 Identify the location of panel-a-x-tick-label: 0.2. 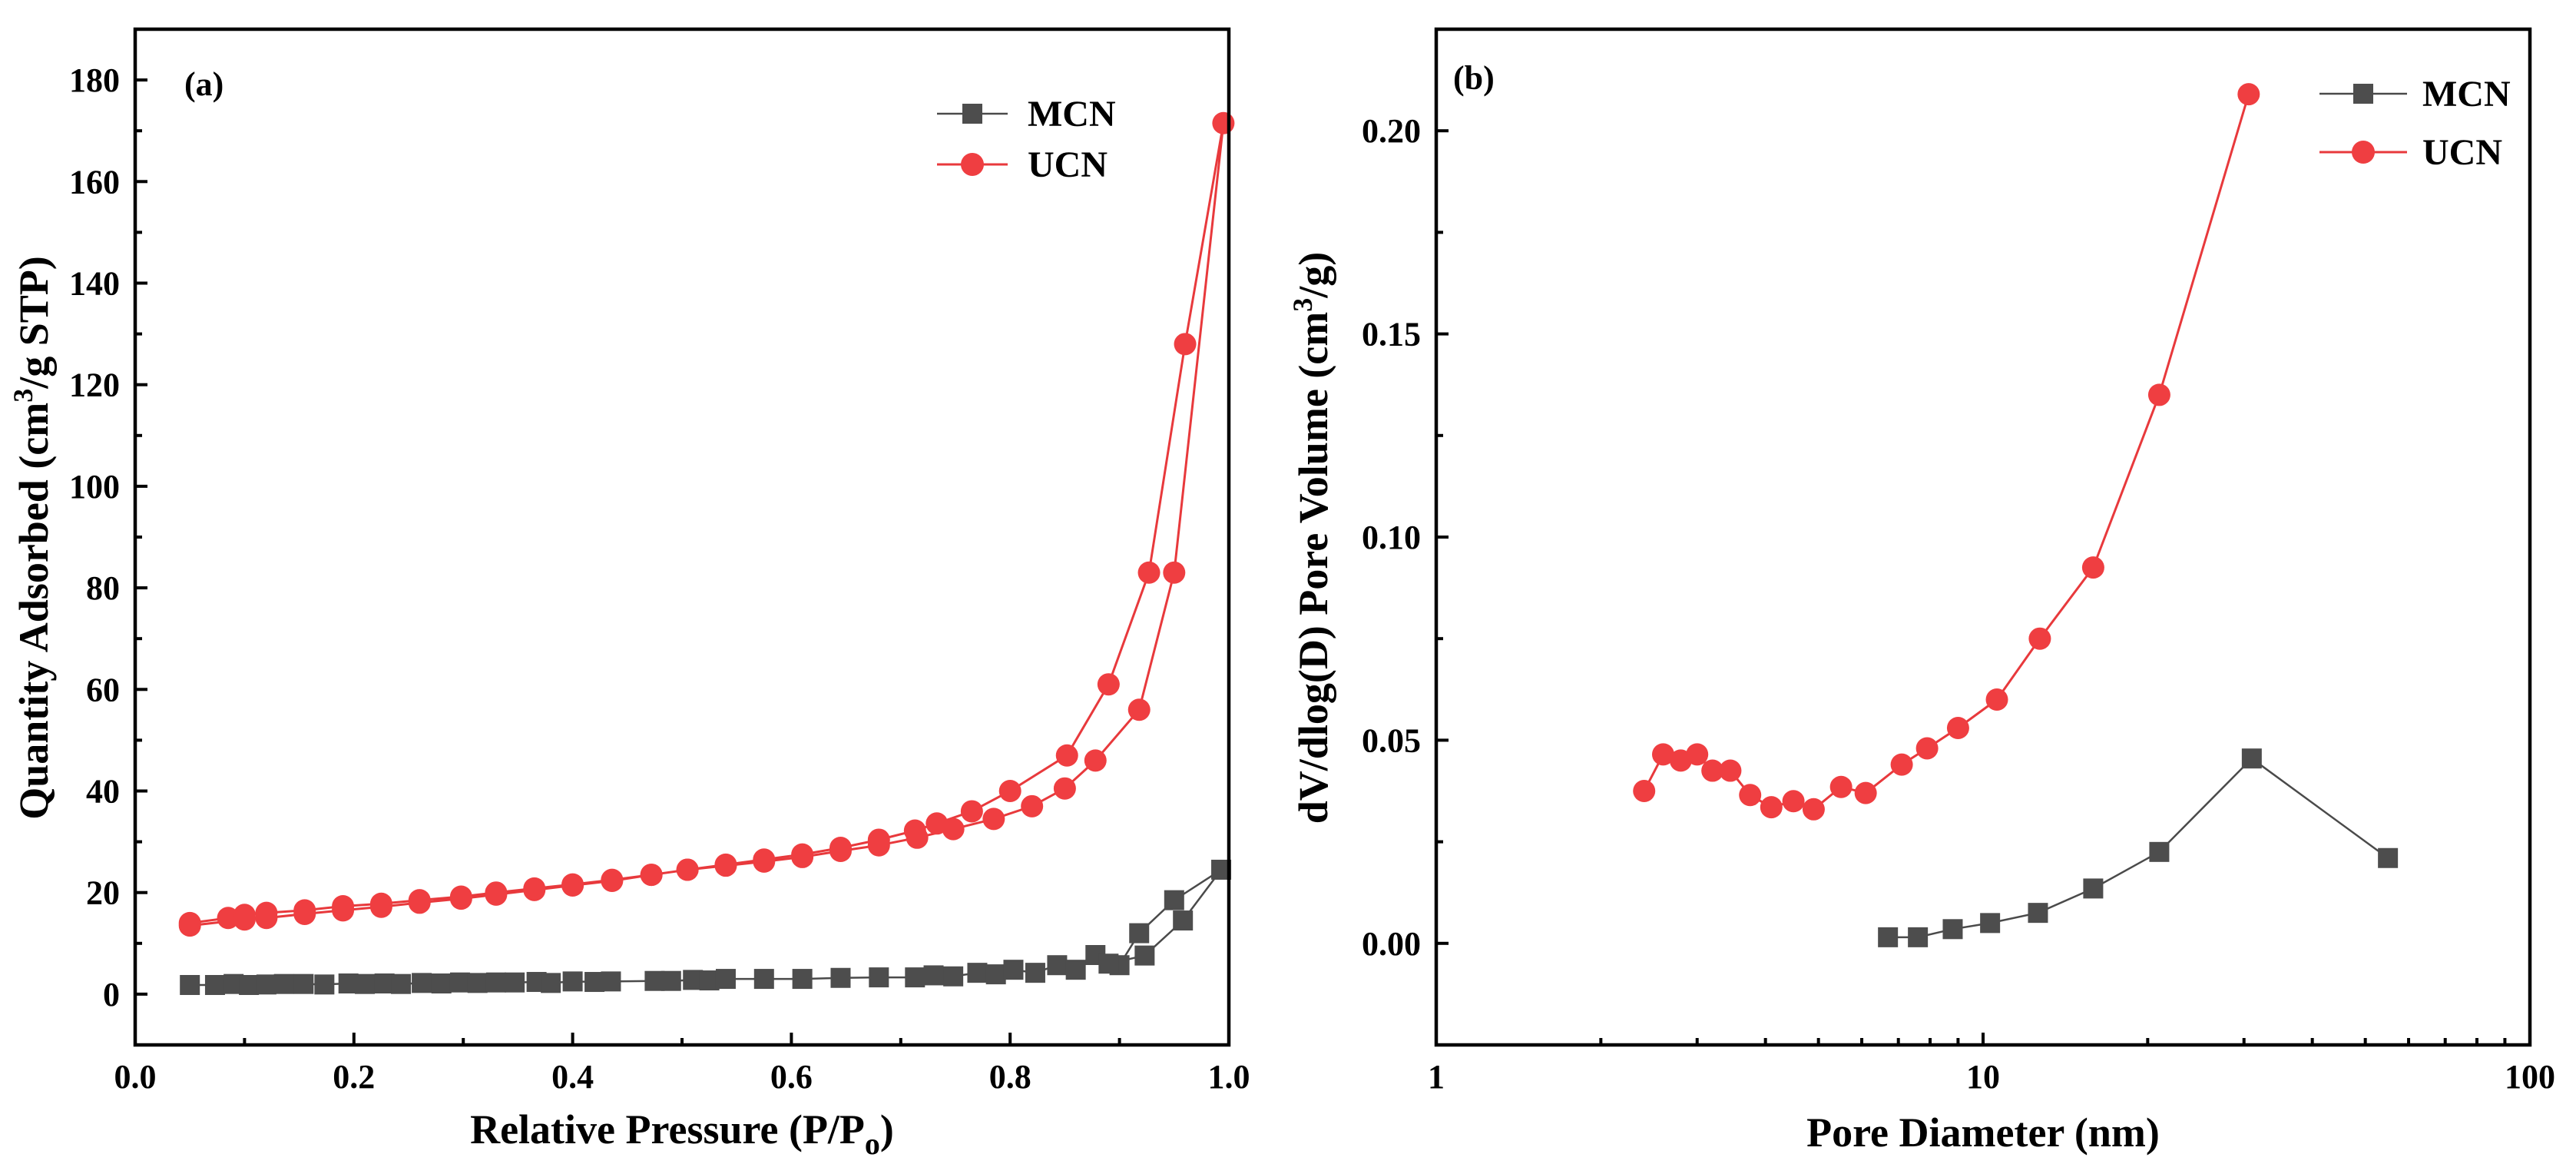
(354, 1077).